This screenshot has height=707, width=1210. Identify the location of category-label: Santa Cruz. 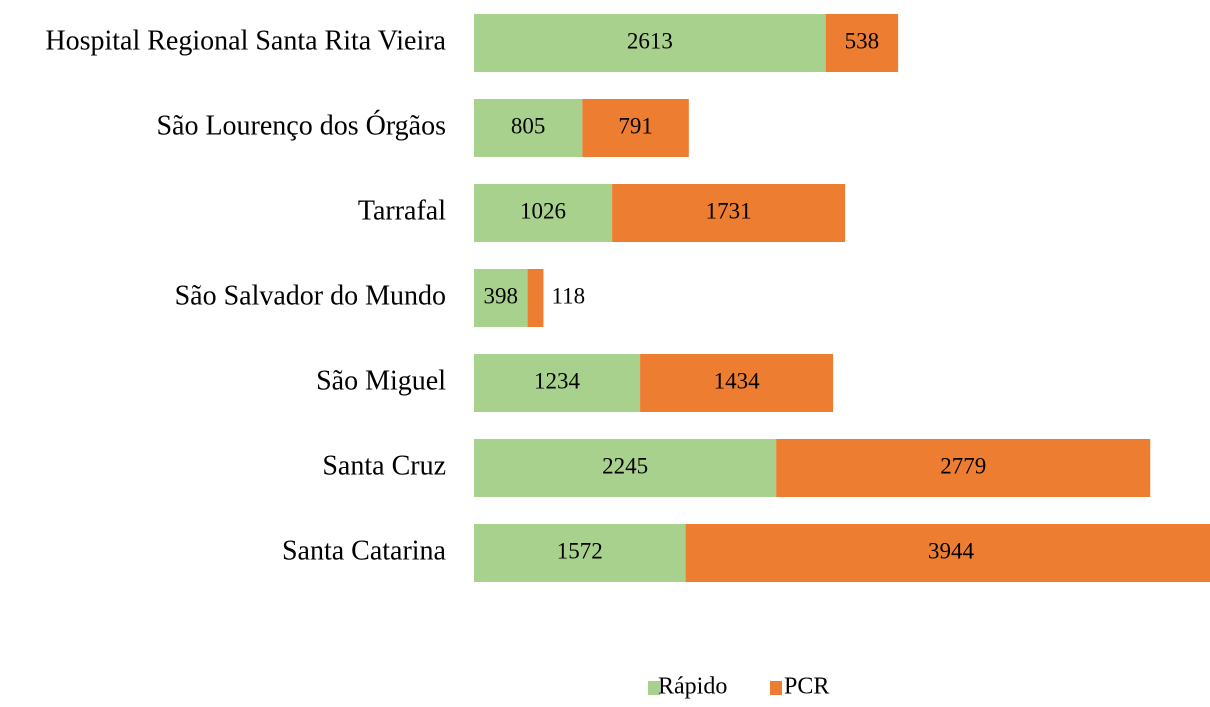
(384, 465).